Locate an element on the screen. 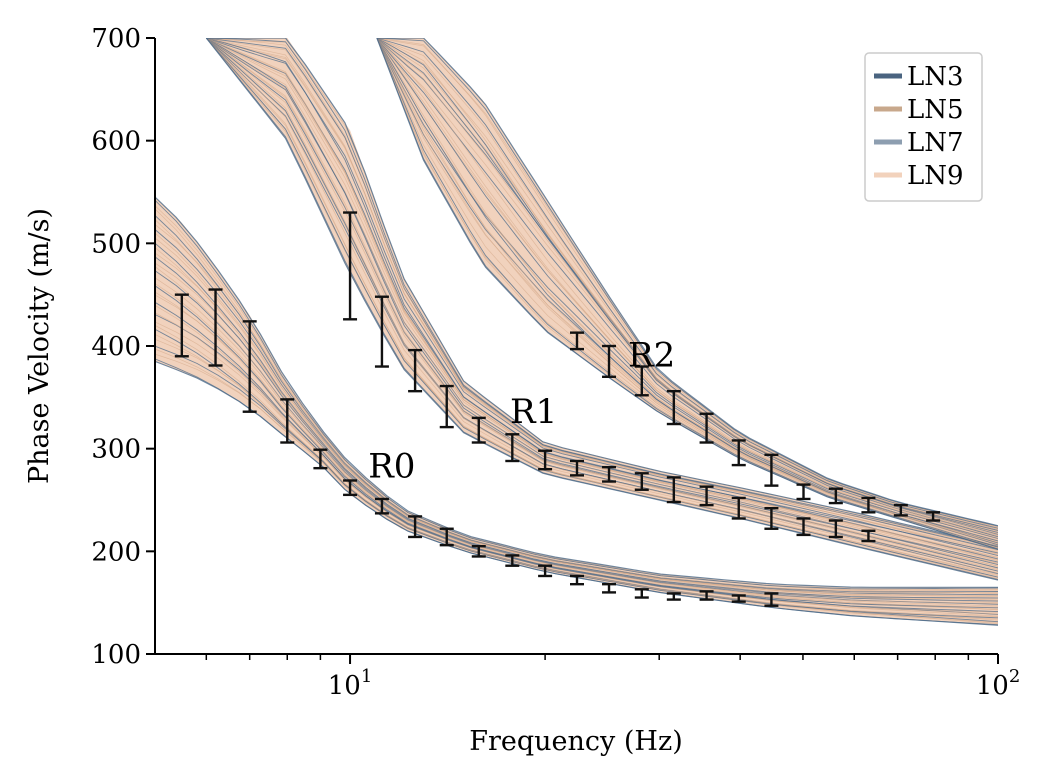 The height and width of the screenshot is (783, 1045). legend-label: LN9 is located at coordinates (935, 176).